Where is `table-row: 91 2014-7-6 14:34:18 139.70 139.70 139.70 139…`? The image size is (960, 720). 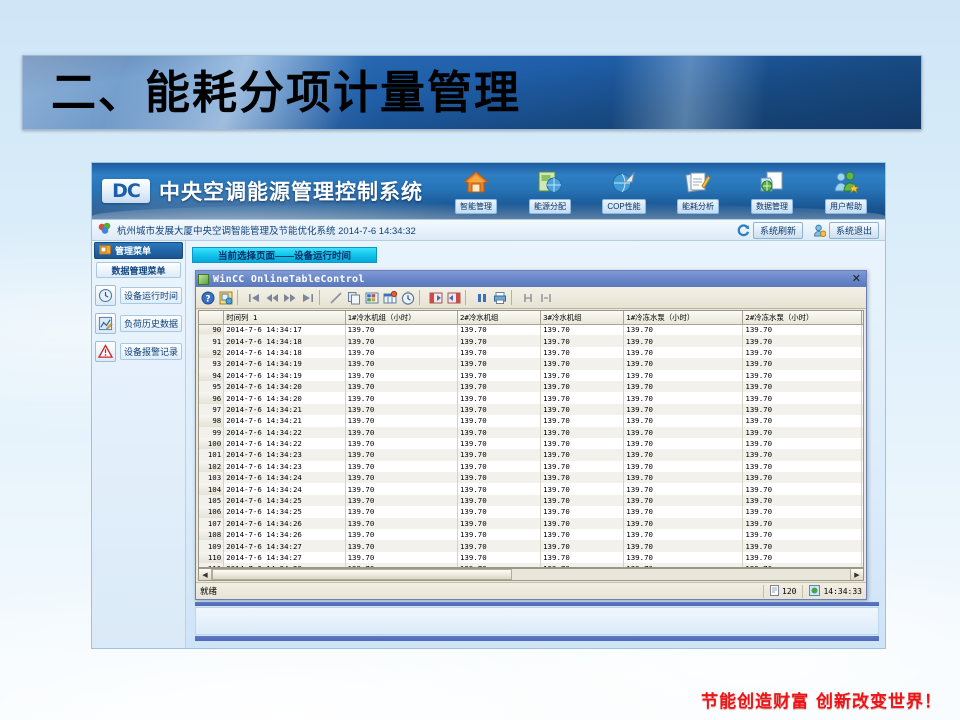 table-row: 91 2014-7-6 14:34:18 139.70 139.70 139.70 139… is located at coordinates (531, 341).